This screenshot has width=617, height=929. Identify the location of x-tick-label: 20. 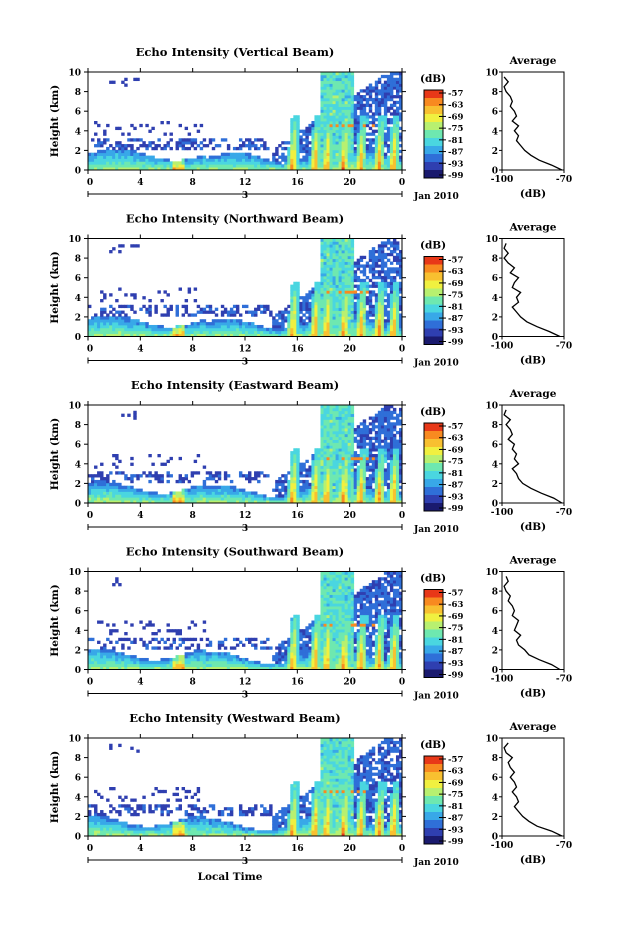
(349, 183).